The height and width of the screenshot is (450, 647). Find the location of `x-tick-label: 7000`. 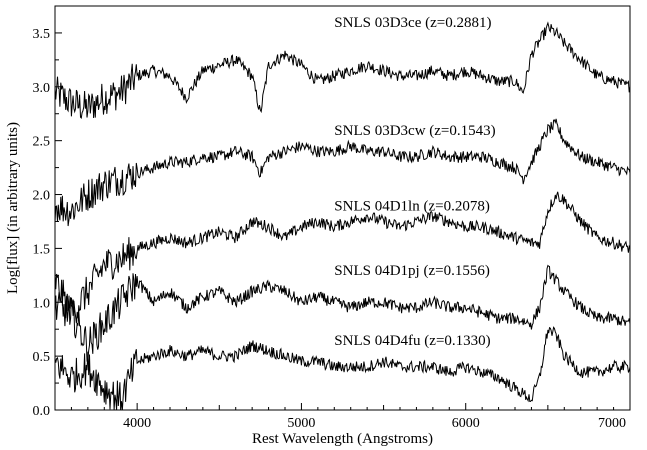

x-tick-label: 7000 is located at coordinates (612, 423).